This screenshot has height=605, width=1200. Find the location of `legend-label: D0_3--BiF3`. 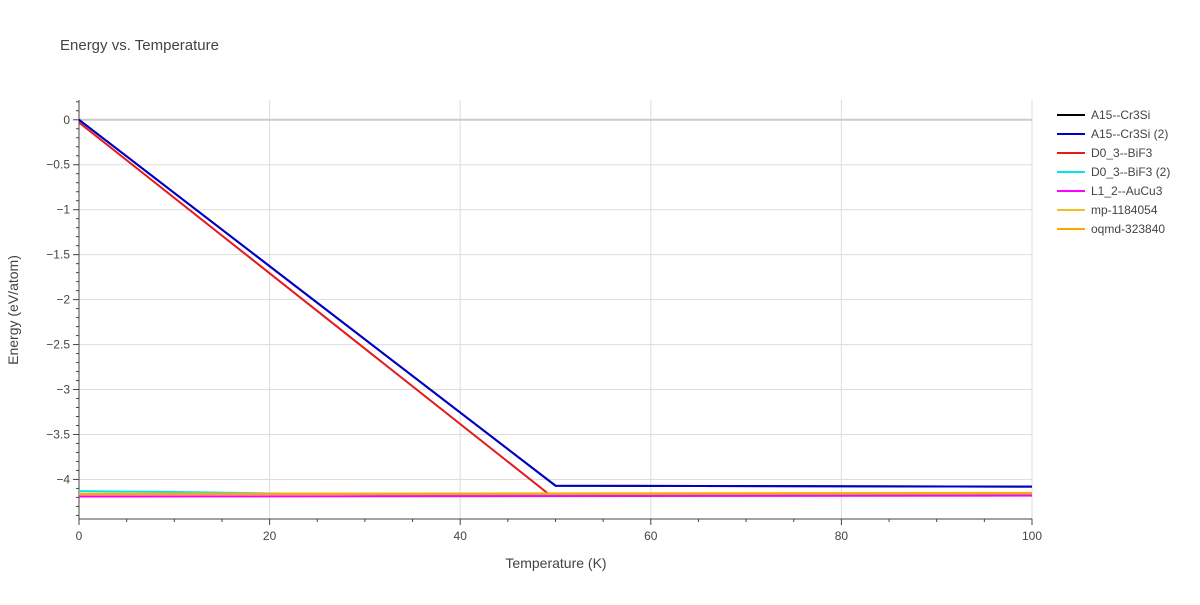

legend-label: D0_3--BiF3 is located at coordinates (1122, 153).